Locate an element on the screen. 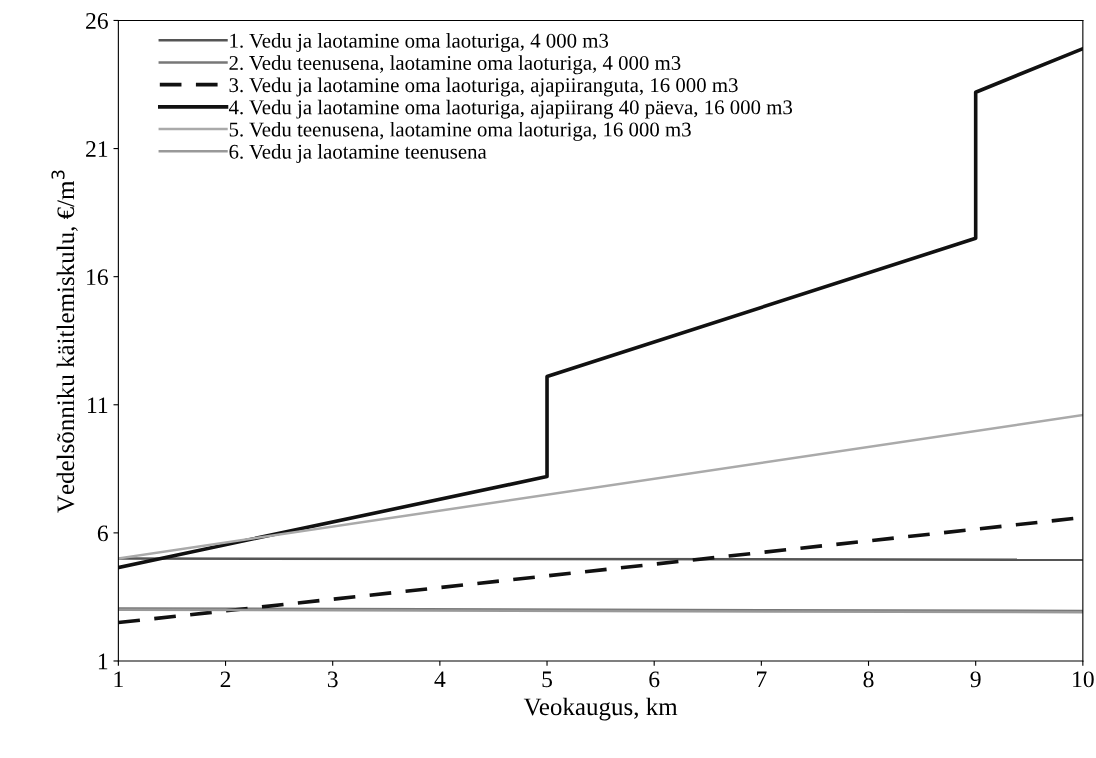  x-axis-title: Veokaugus, km is located at coordinates (600, 709).